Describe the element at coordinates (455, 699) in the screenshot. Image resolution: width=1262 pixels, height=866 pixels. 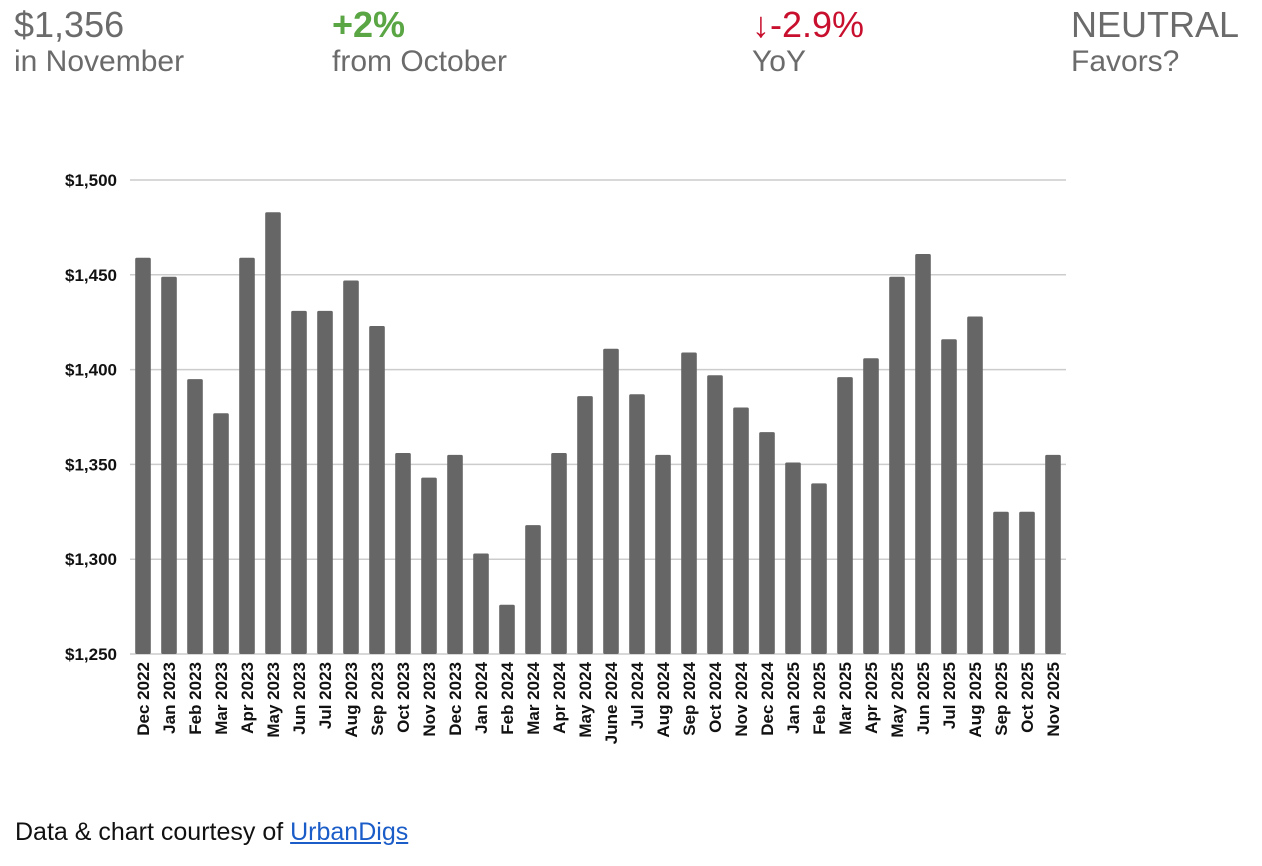
I see `x-tick-label: Dec 2023` at that location.